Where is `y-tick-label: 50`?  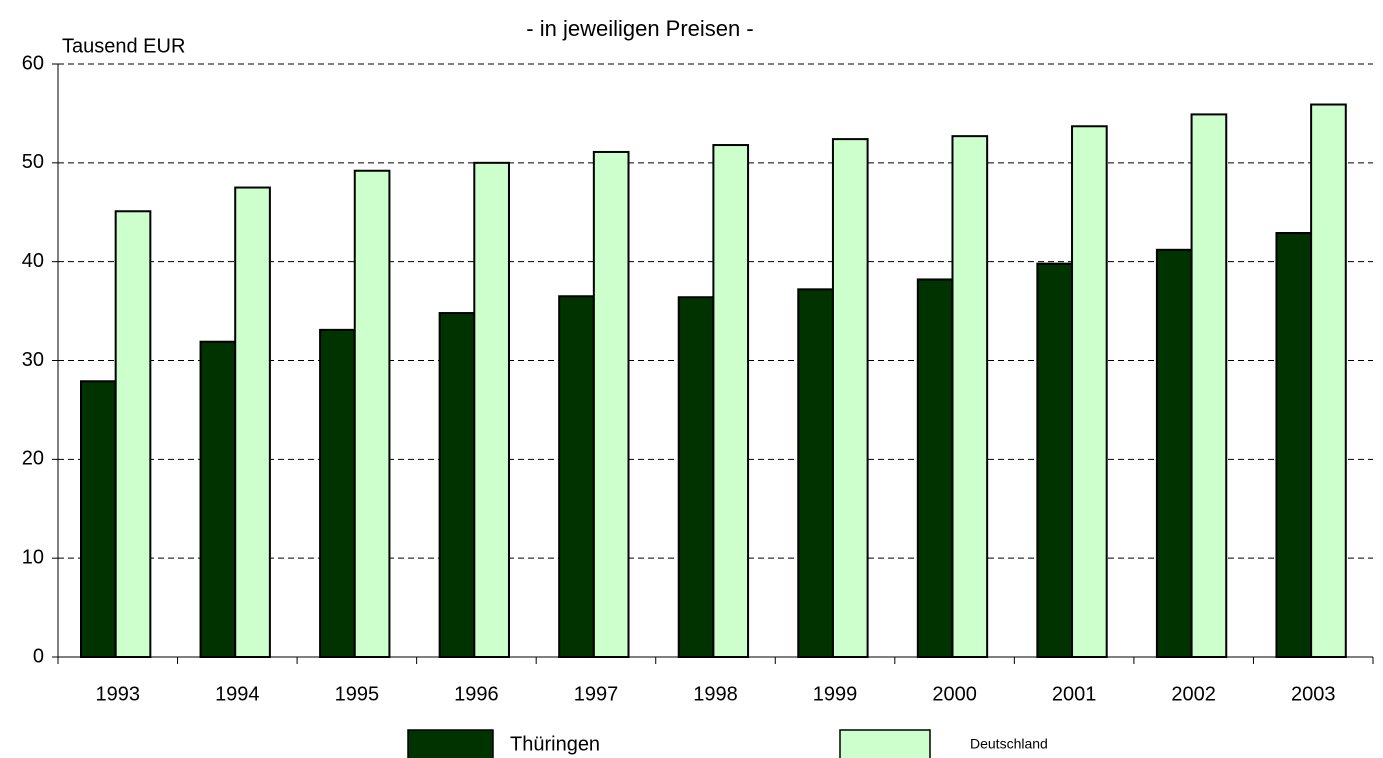 y-tick-label: 50 is located at coordinates (33, 162).